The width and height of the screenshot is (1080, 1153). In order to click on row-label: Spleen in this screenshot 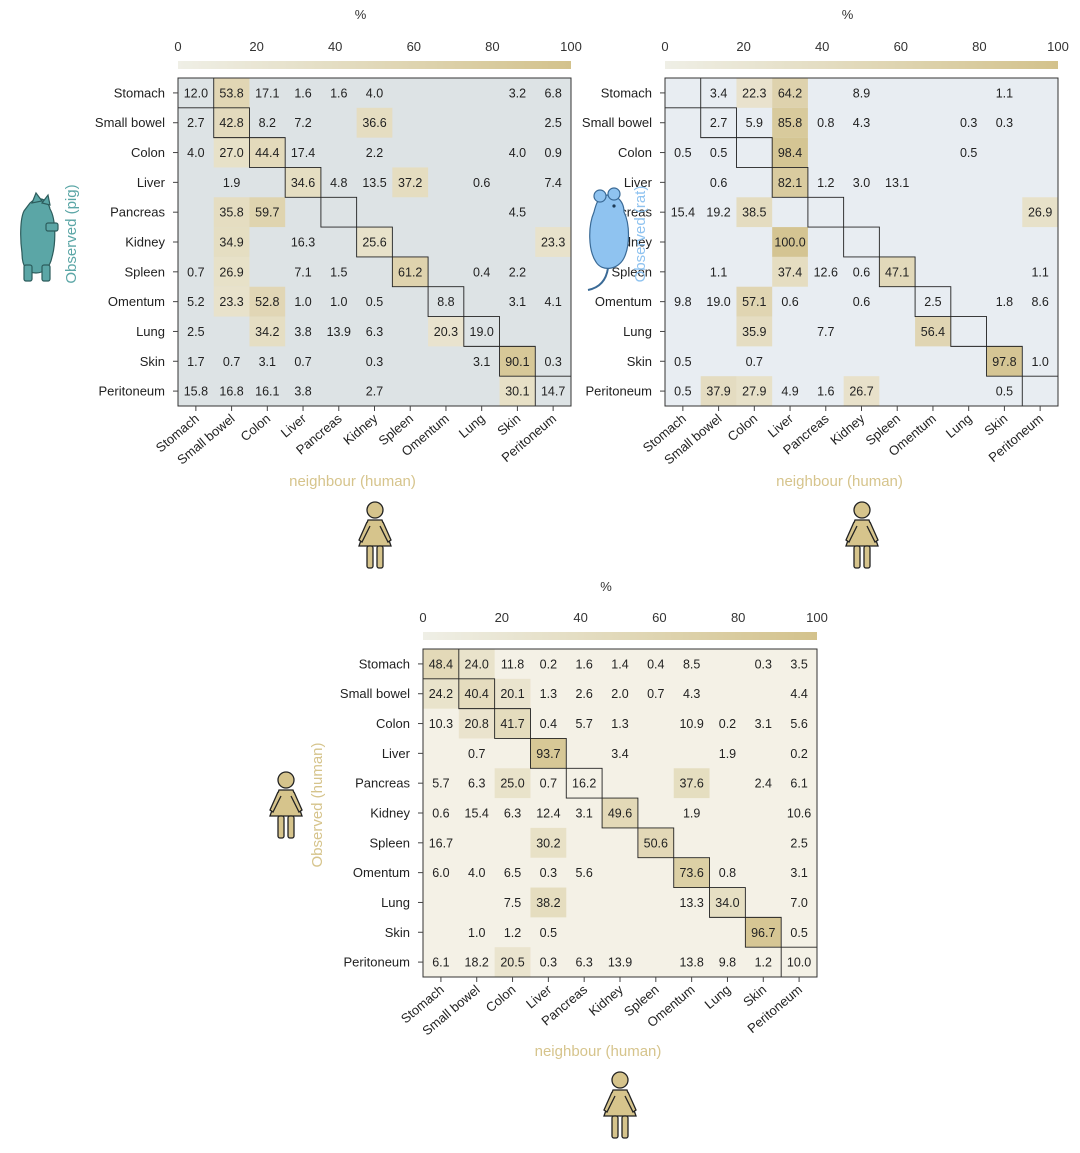, I will do `click(632, 271)`.